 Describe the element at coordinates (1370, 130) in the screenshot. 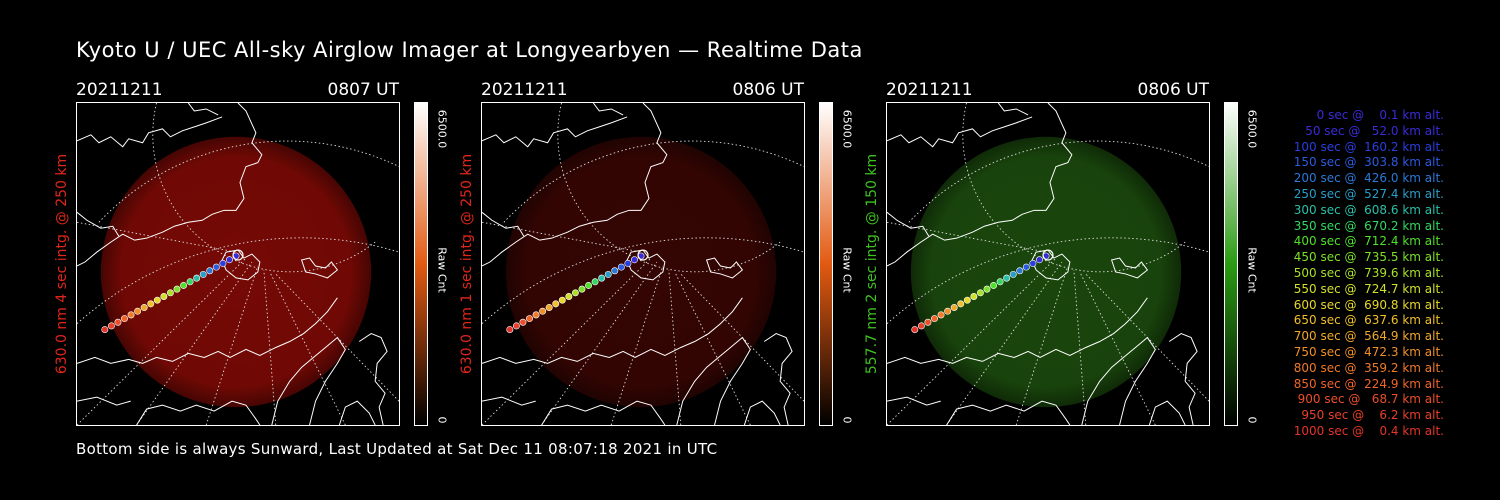

I see `legend-entry: 50 sec @ 52.0 km alt.` at that location.